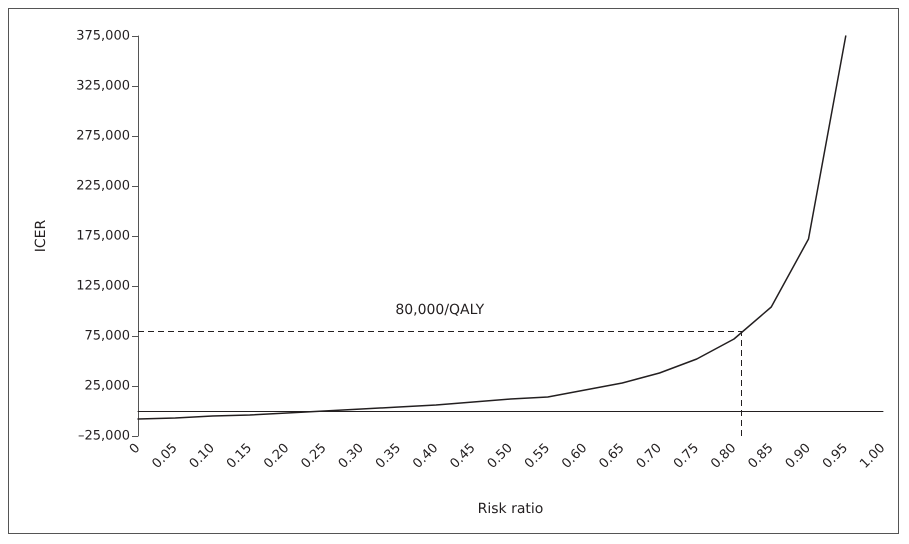  Describe the element at coordinates (103, 186) in the screenshot. I see `y-tick-label: 225,000` at that location.